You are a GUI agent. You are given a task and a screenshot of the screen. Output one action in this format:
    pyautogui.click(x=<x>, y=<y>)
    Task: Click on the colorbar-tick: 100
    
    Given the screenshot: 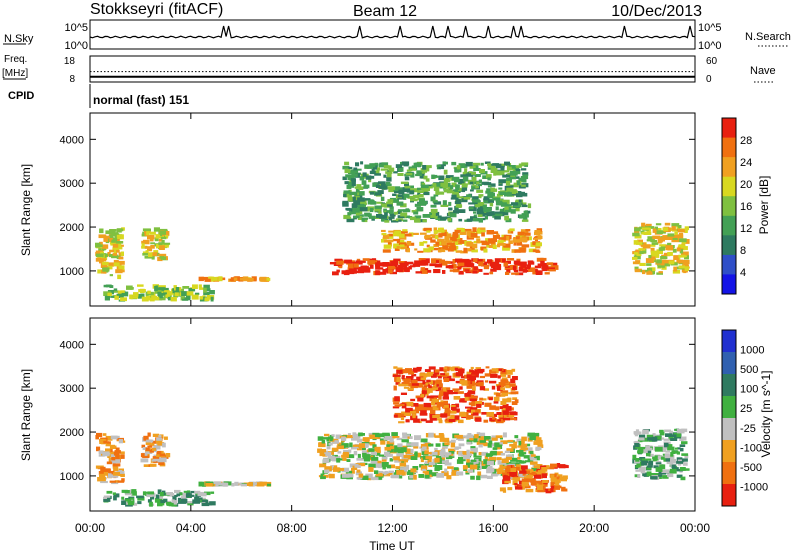 What is the action you would take?
    pyautogui.click(x=749, y=390)
    